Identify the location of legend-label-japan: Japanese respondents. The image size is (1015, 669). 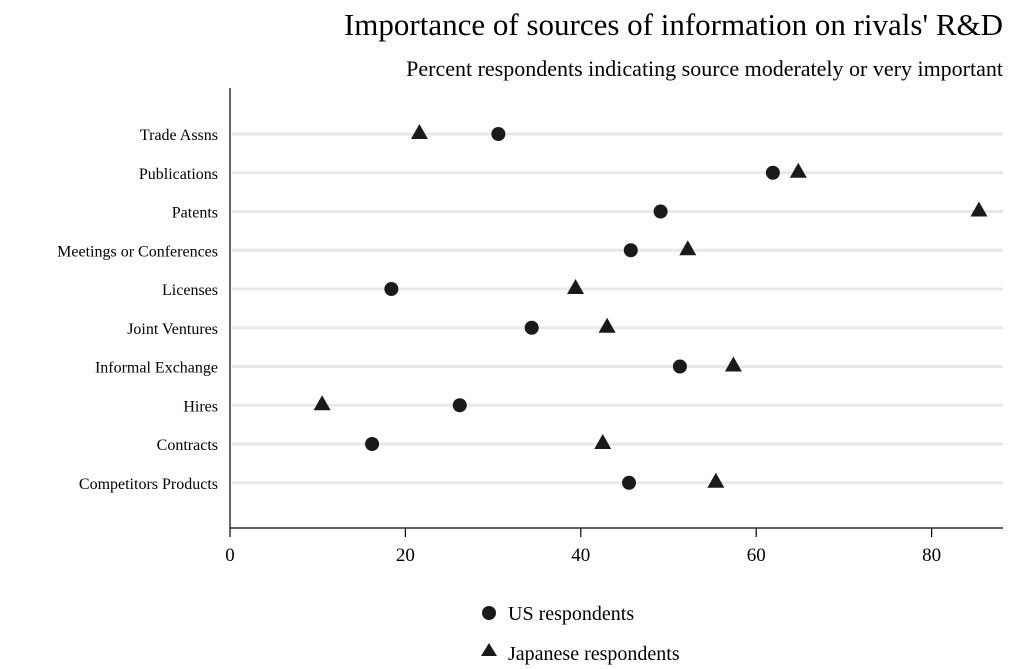
(594, 654).